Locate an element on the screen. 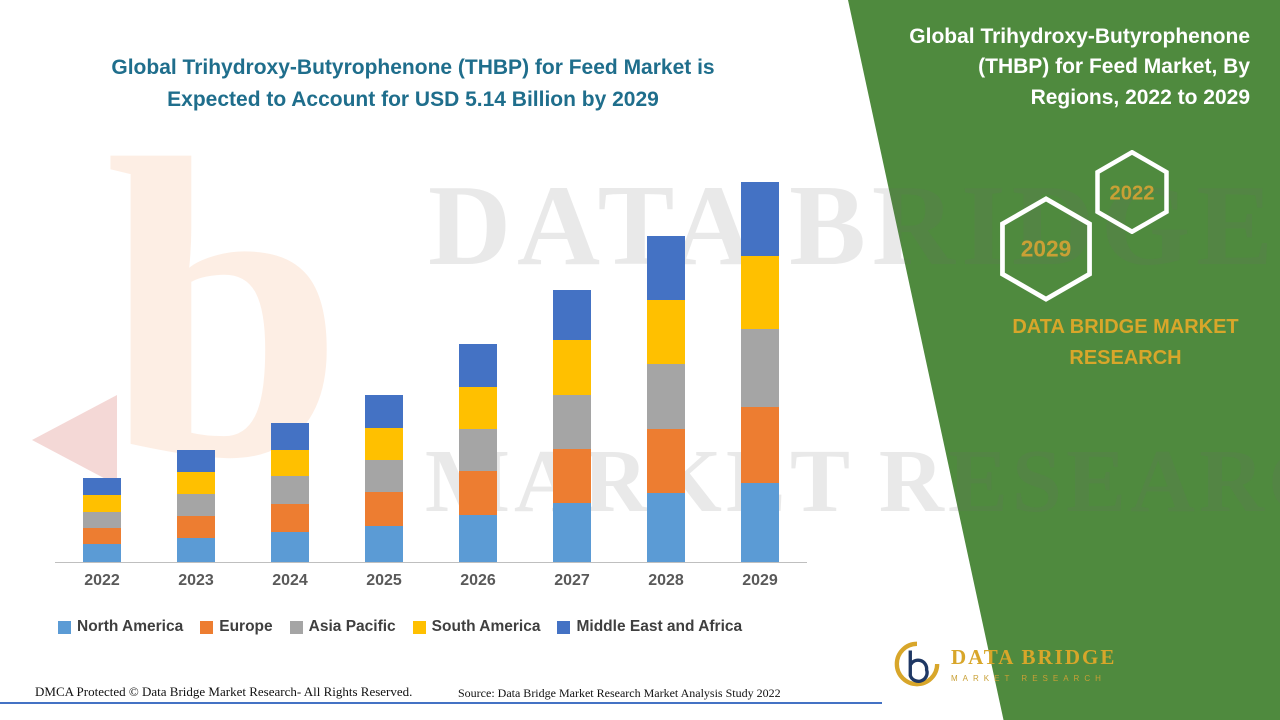 The height and width of the screenshot is (720, 1280). stacked-bar-2022 is located at coordinates (102, 519).